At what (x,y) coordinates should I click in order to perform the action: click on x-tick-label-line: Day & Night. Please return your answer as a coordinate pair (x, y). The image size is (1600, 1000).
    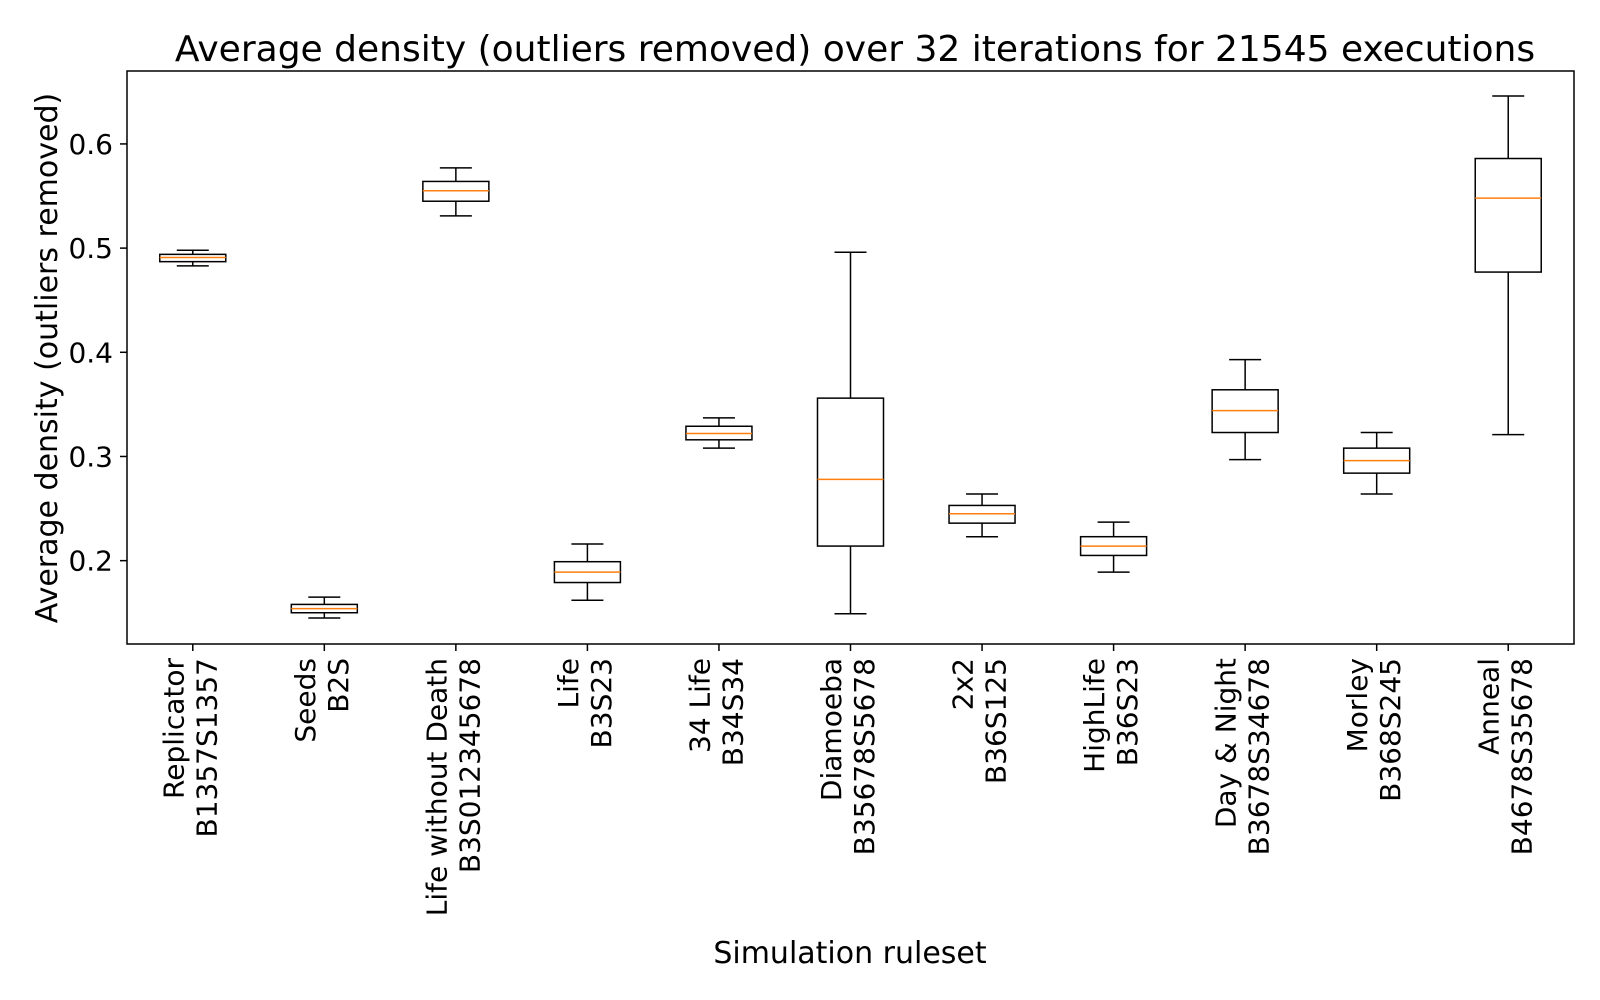
    Looking at the image, I should click on (1226, 743).